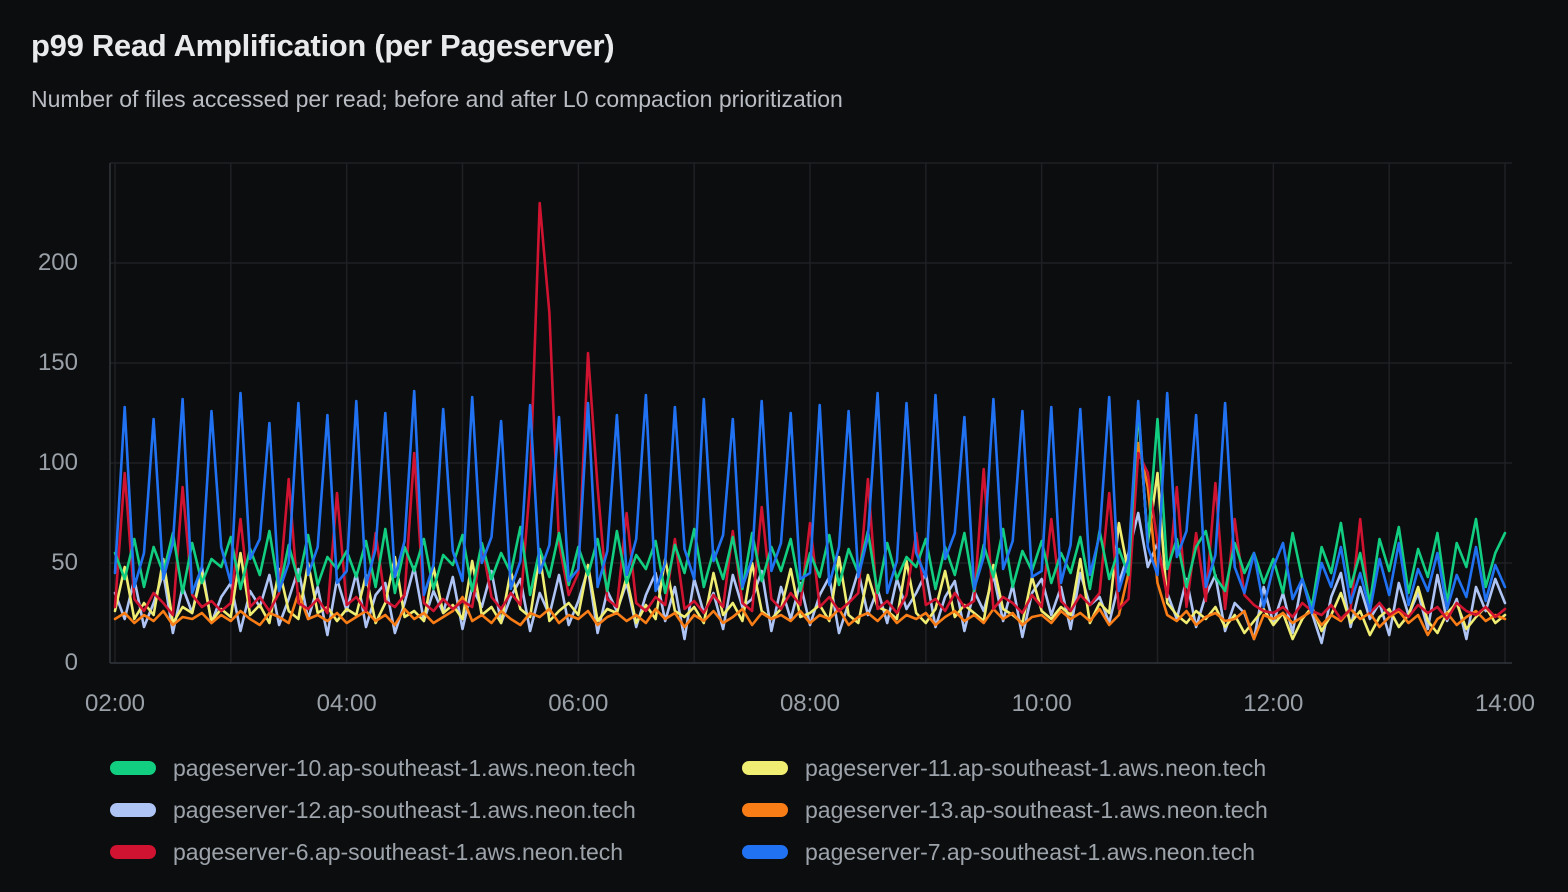 The image size is (1568, 892). What do you see at coordinates (57, 262) in the screenshot?
I see `y-tick-label: 200` at bounding box center [57, 262].